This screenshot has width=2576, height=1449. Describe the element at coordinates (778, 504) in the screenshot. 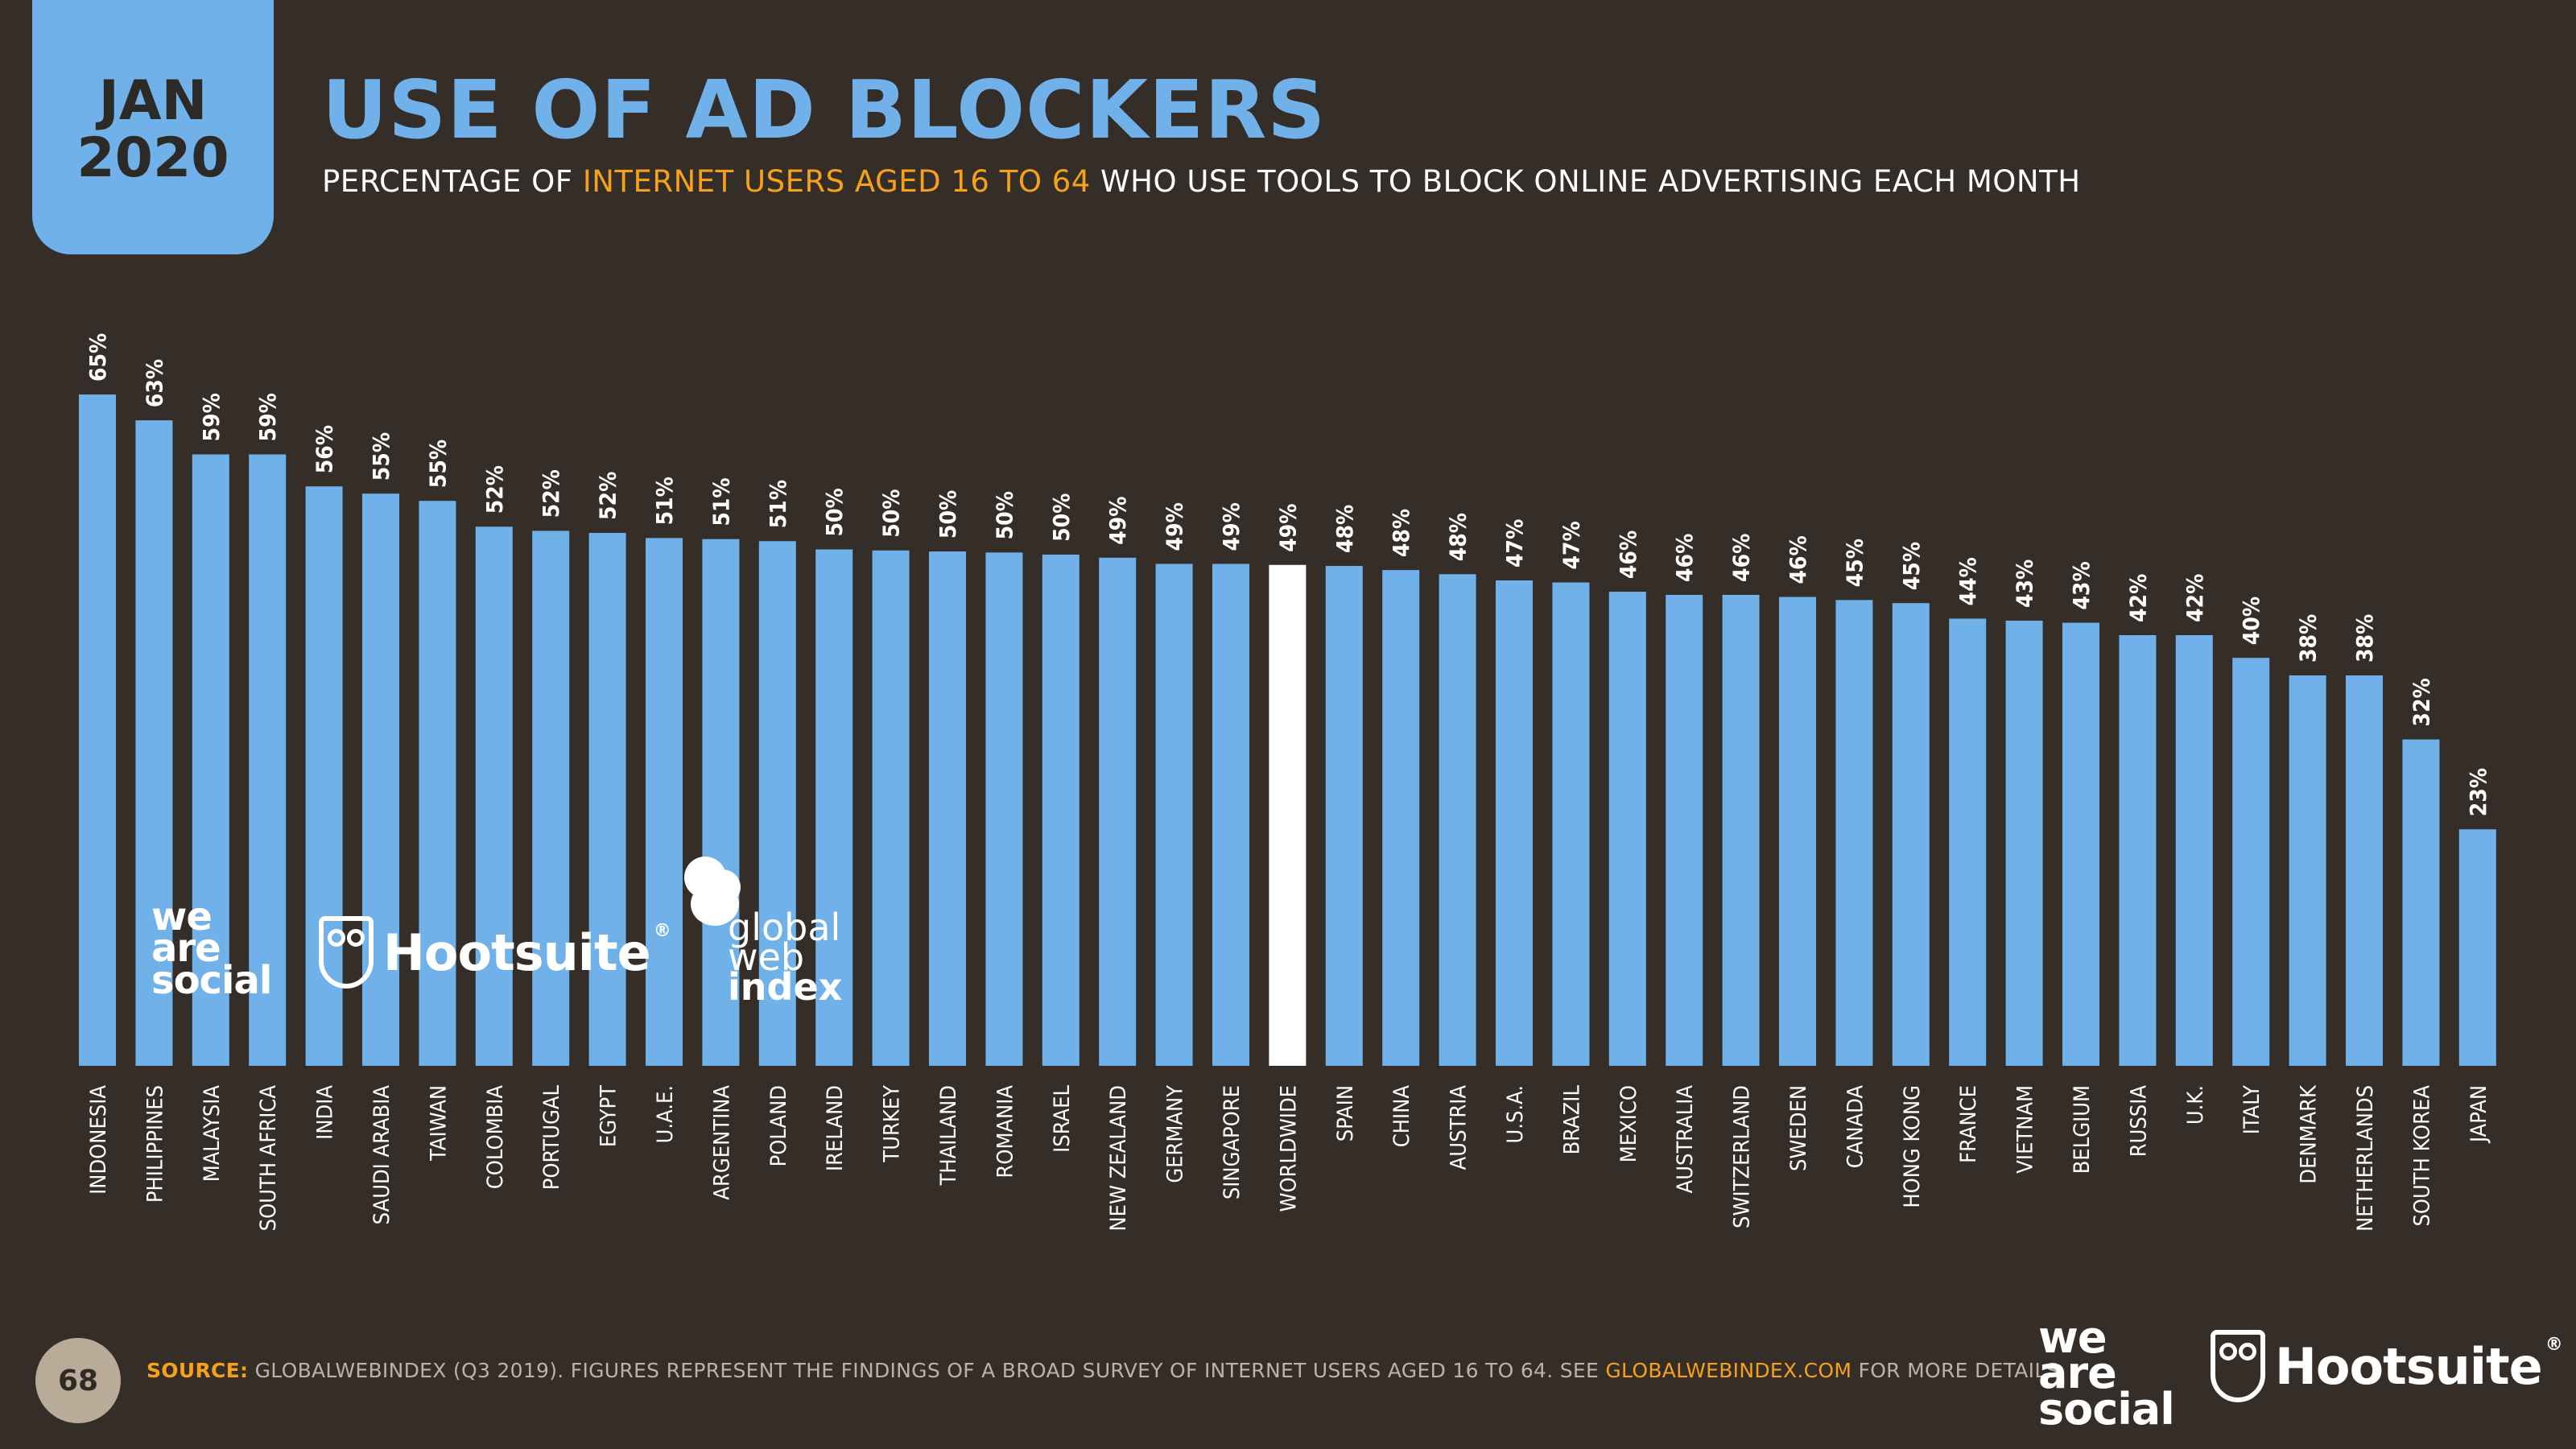

I see `value-label-poland: 51%` at that location.